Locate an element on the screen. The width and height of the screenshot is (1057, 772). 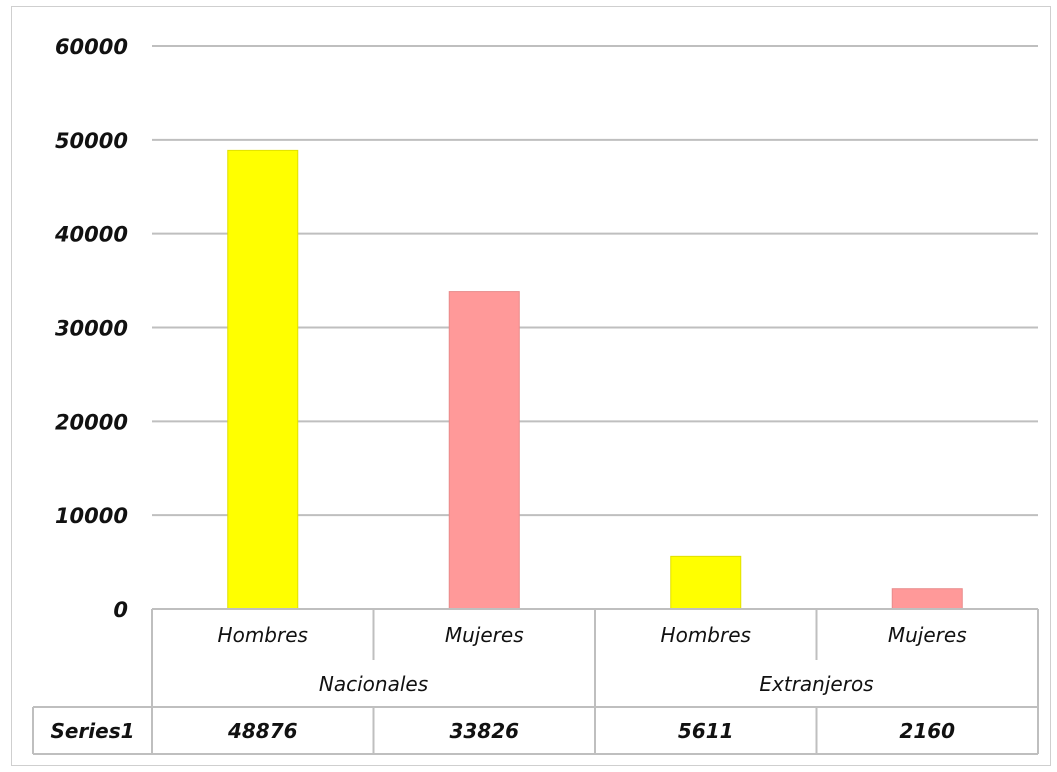
data-table-series-label: Series1 is located at coordinates (92, 731).